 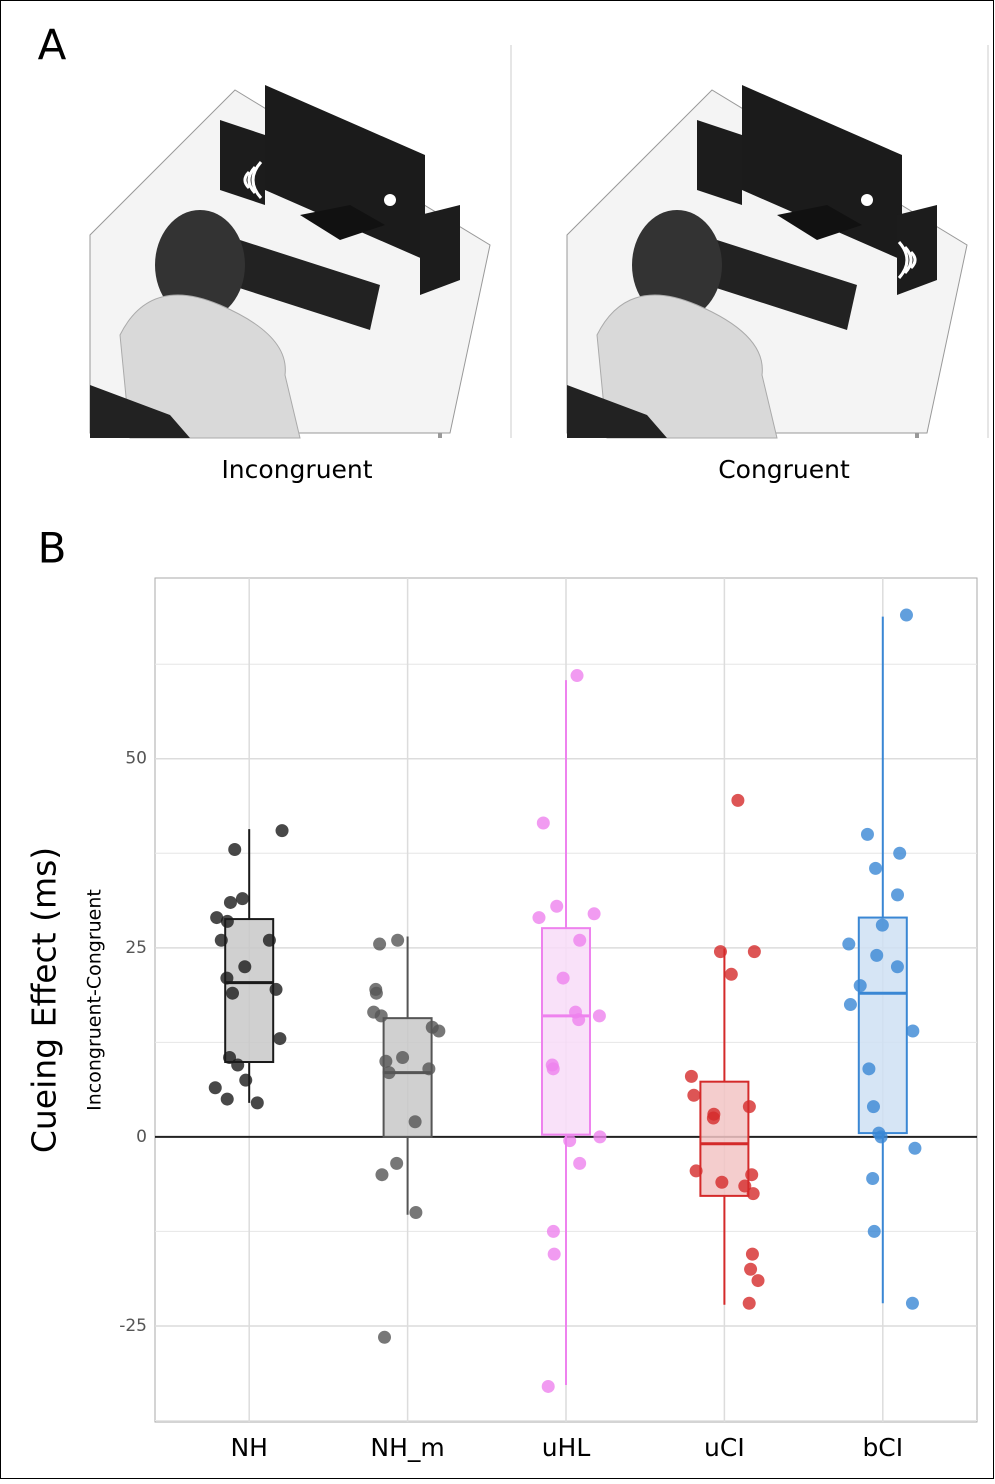 What do you see at coordinates (136, 948) in the screenshot?
I see `y-tick-label: 25` at bounding box center [136, 948].